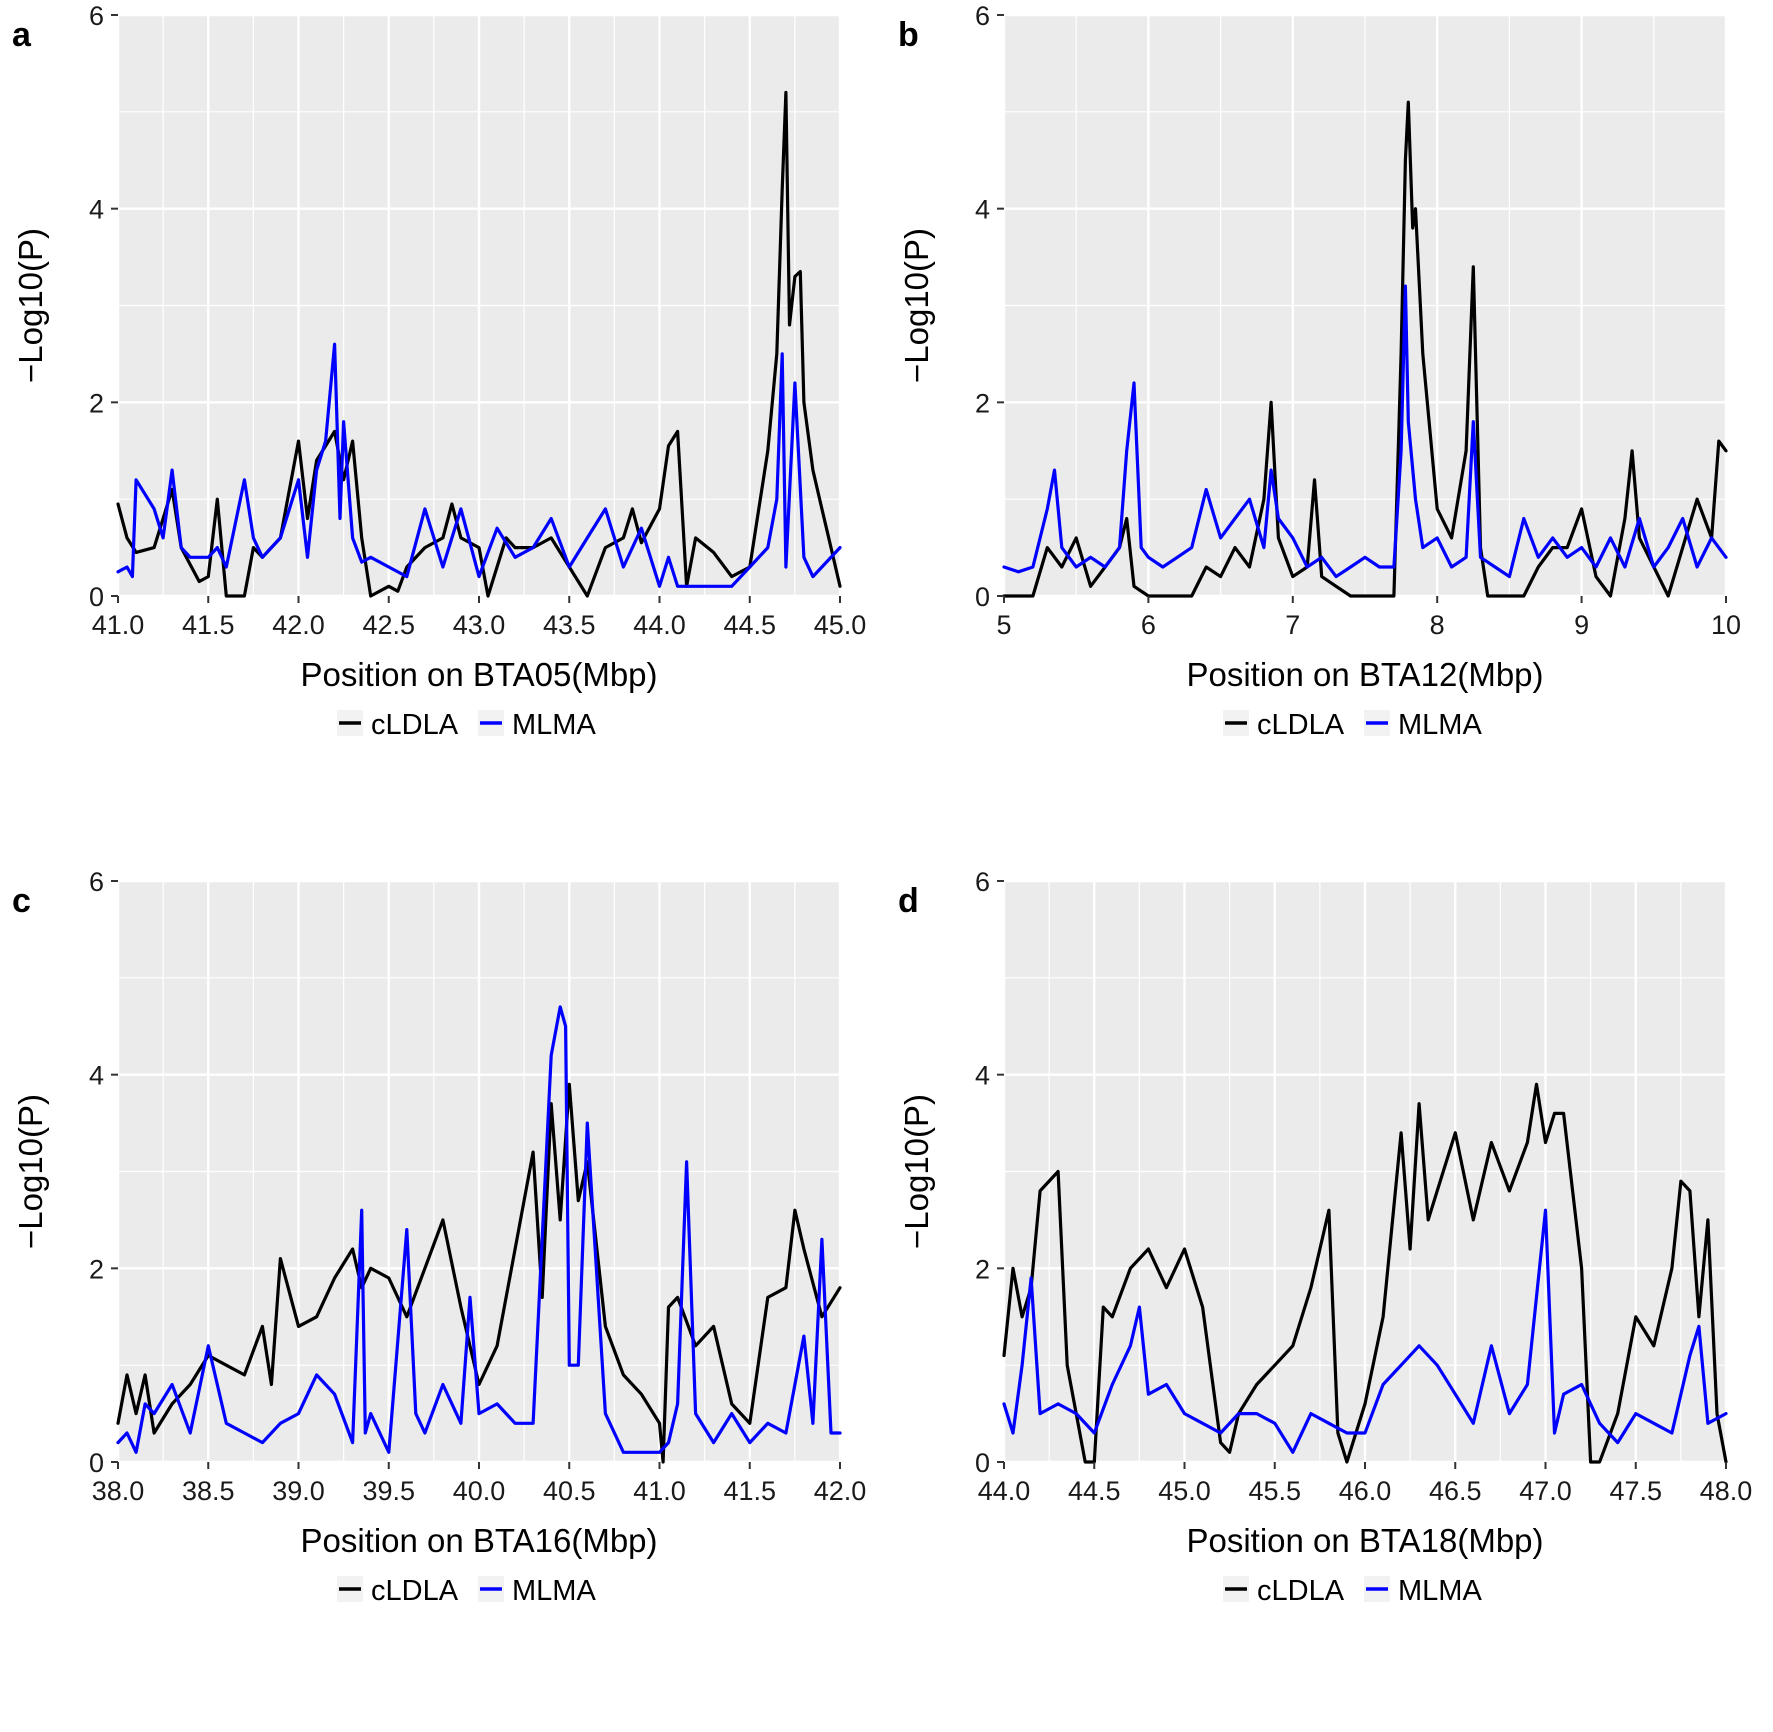  What do you see at coordinates (1365, 1491) in the screenshot?
I see `x-tick-label: 46.0` at bounding box center [1365, 1491].